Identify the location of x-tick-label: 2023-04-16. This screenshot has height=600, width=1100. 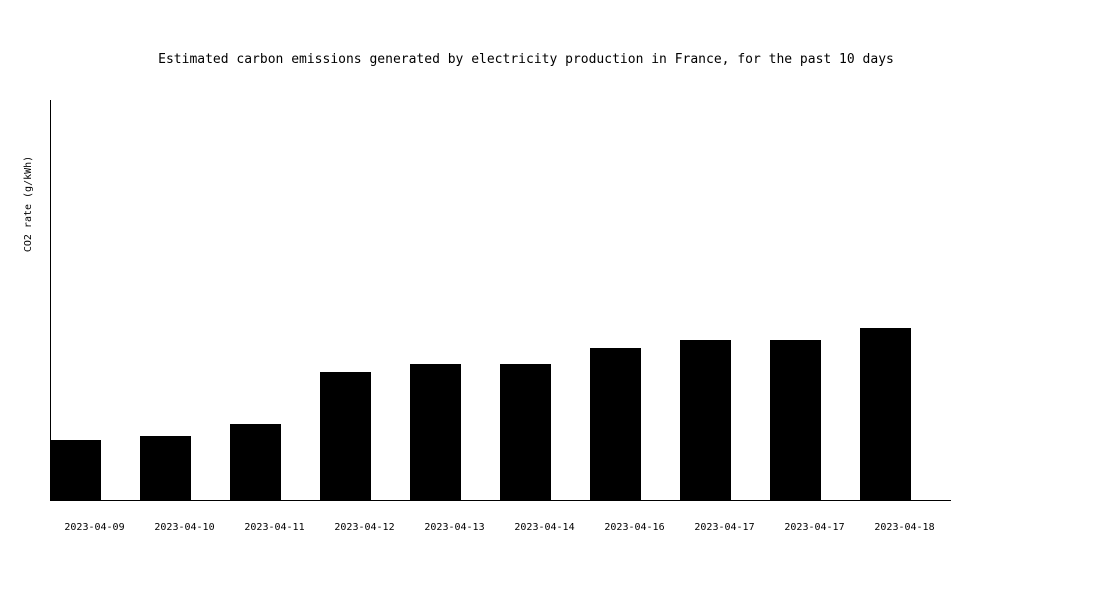
(634, 527).